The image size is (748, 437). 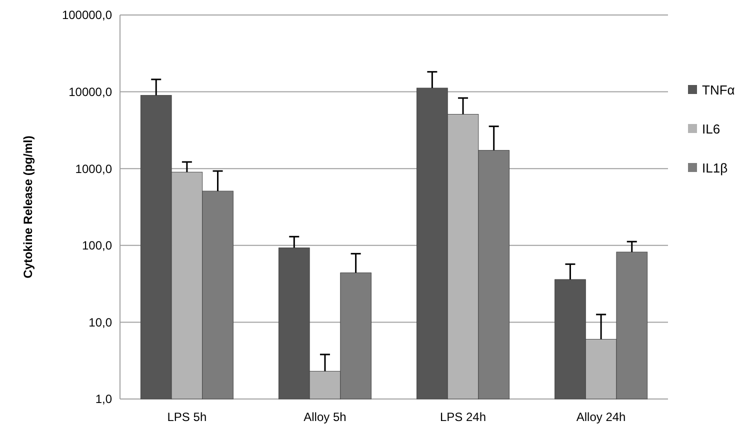 What do you see at coordinates (711, 129) in the screenshot?
I see `legend-label: IL6` at bounding box center [711, 129].